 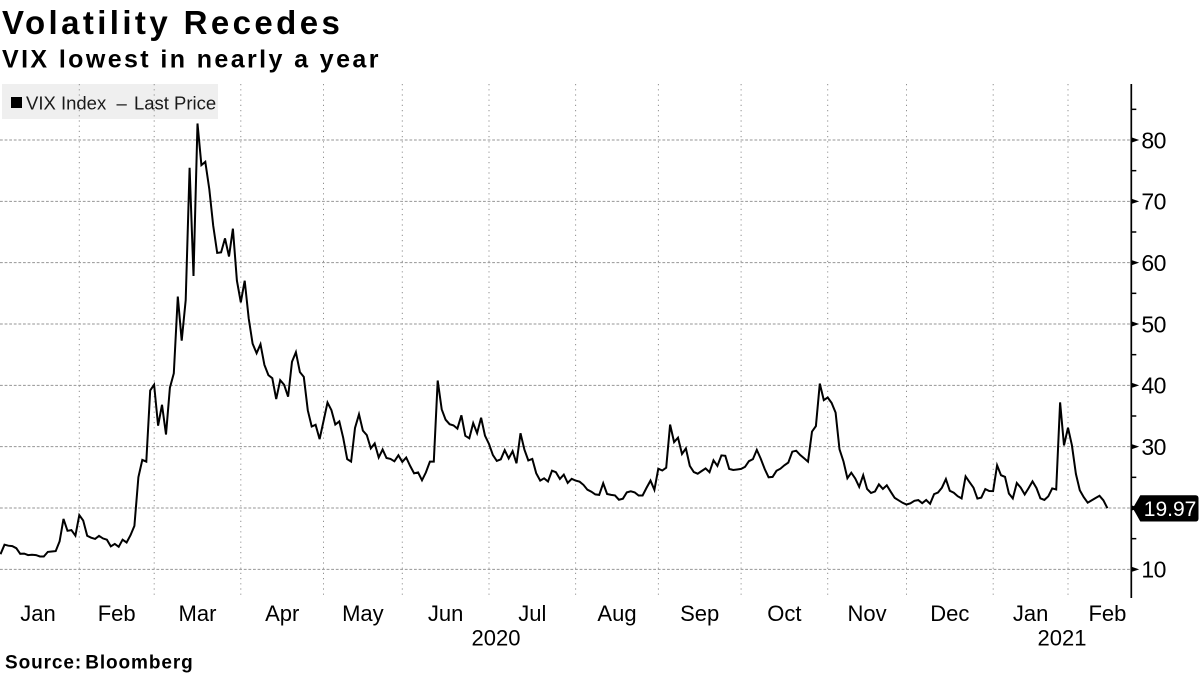 What do you see at coordinates (1153, 263) in the screenshot?
I see `svg-text: 60` at bounding box center [1153, 263].